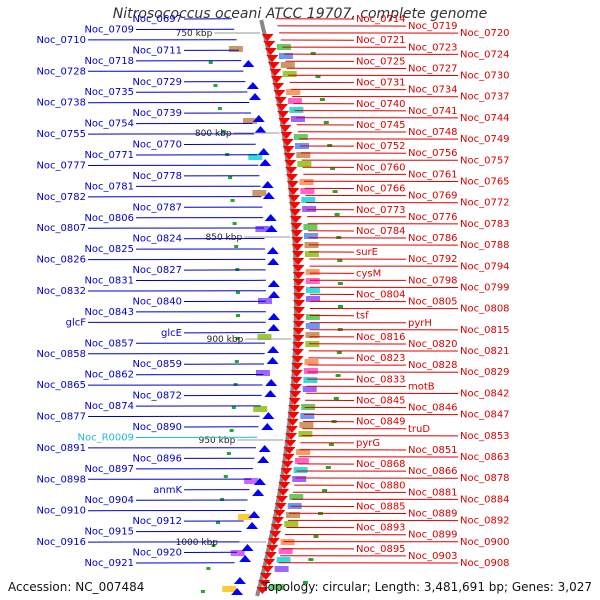 The image size is (600, 600). I want to click on gene-label: Noc_0915, so click(163, 532).